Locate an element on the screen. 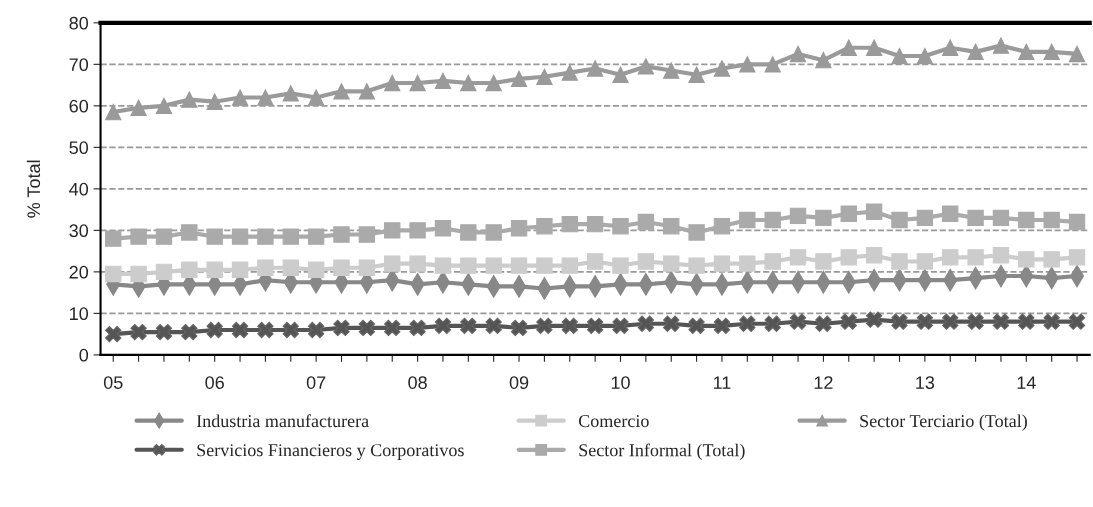 Image resolution: width=1093 pixels, height=507 pixels. x-tick-label: 14 is located at coordinates (1026, 382).